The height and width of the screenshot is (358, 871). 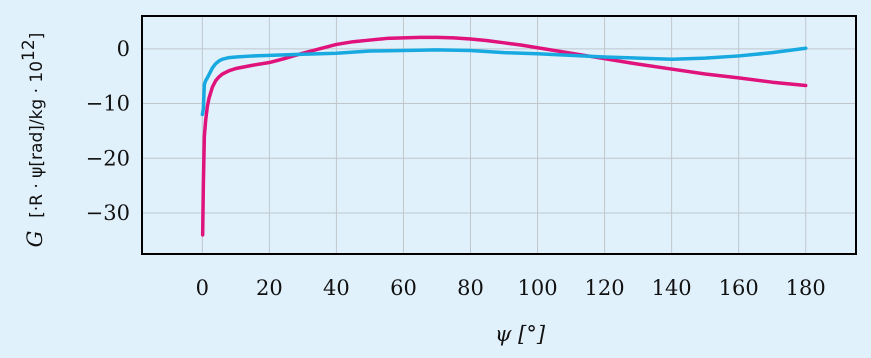 I want to click on x-axis-label-text: ψ [°], so click(x=520, y=334).